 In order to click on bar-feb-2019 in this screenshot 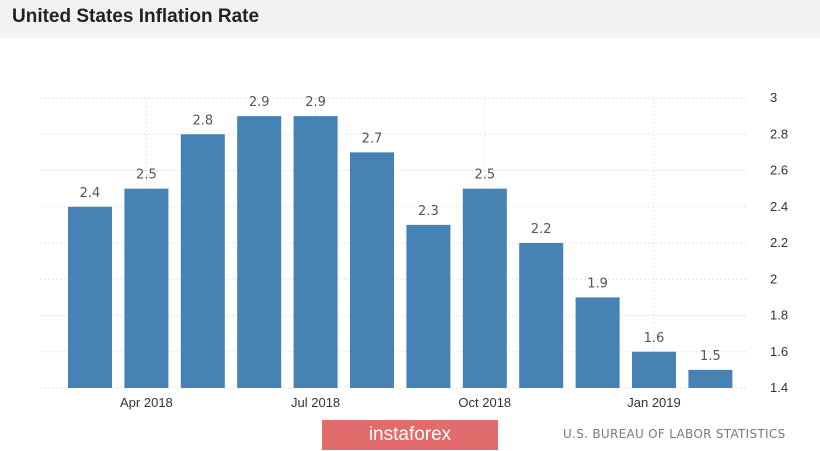, I will do `click(710, 378)`.